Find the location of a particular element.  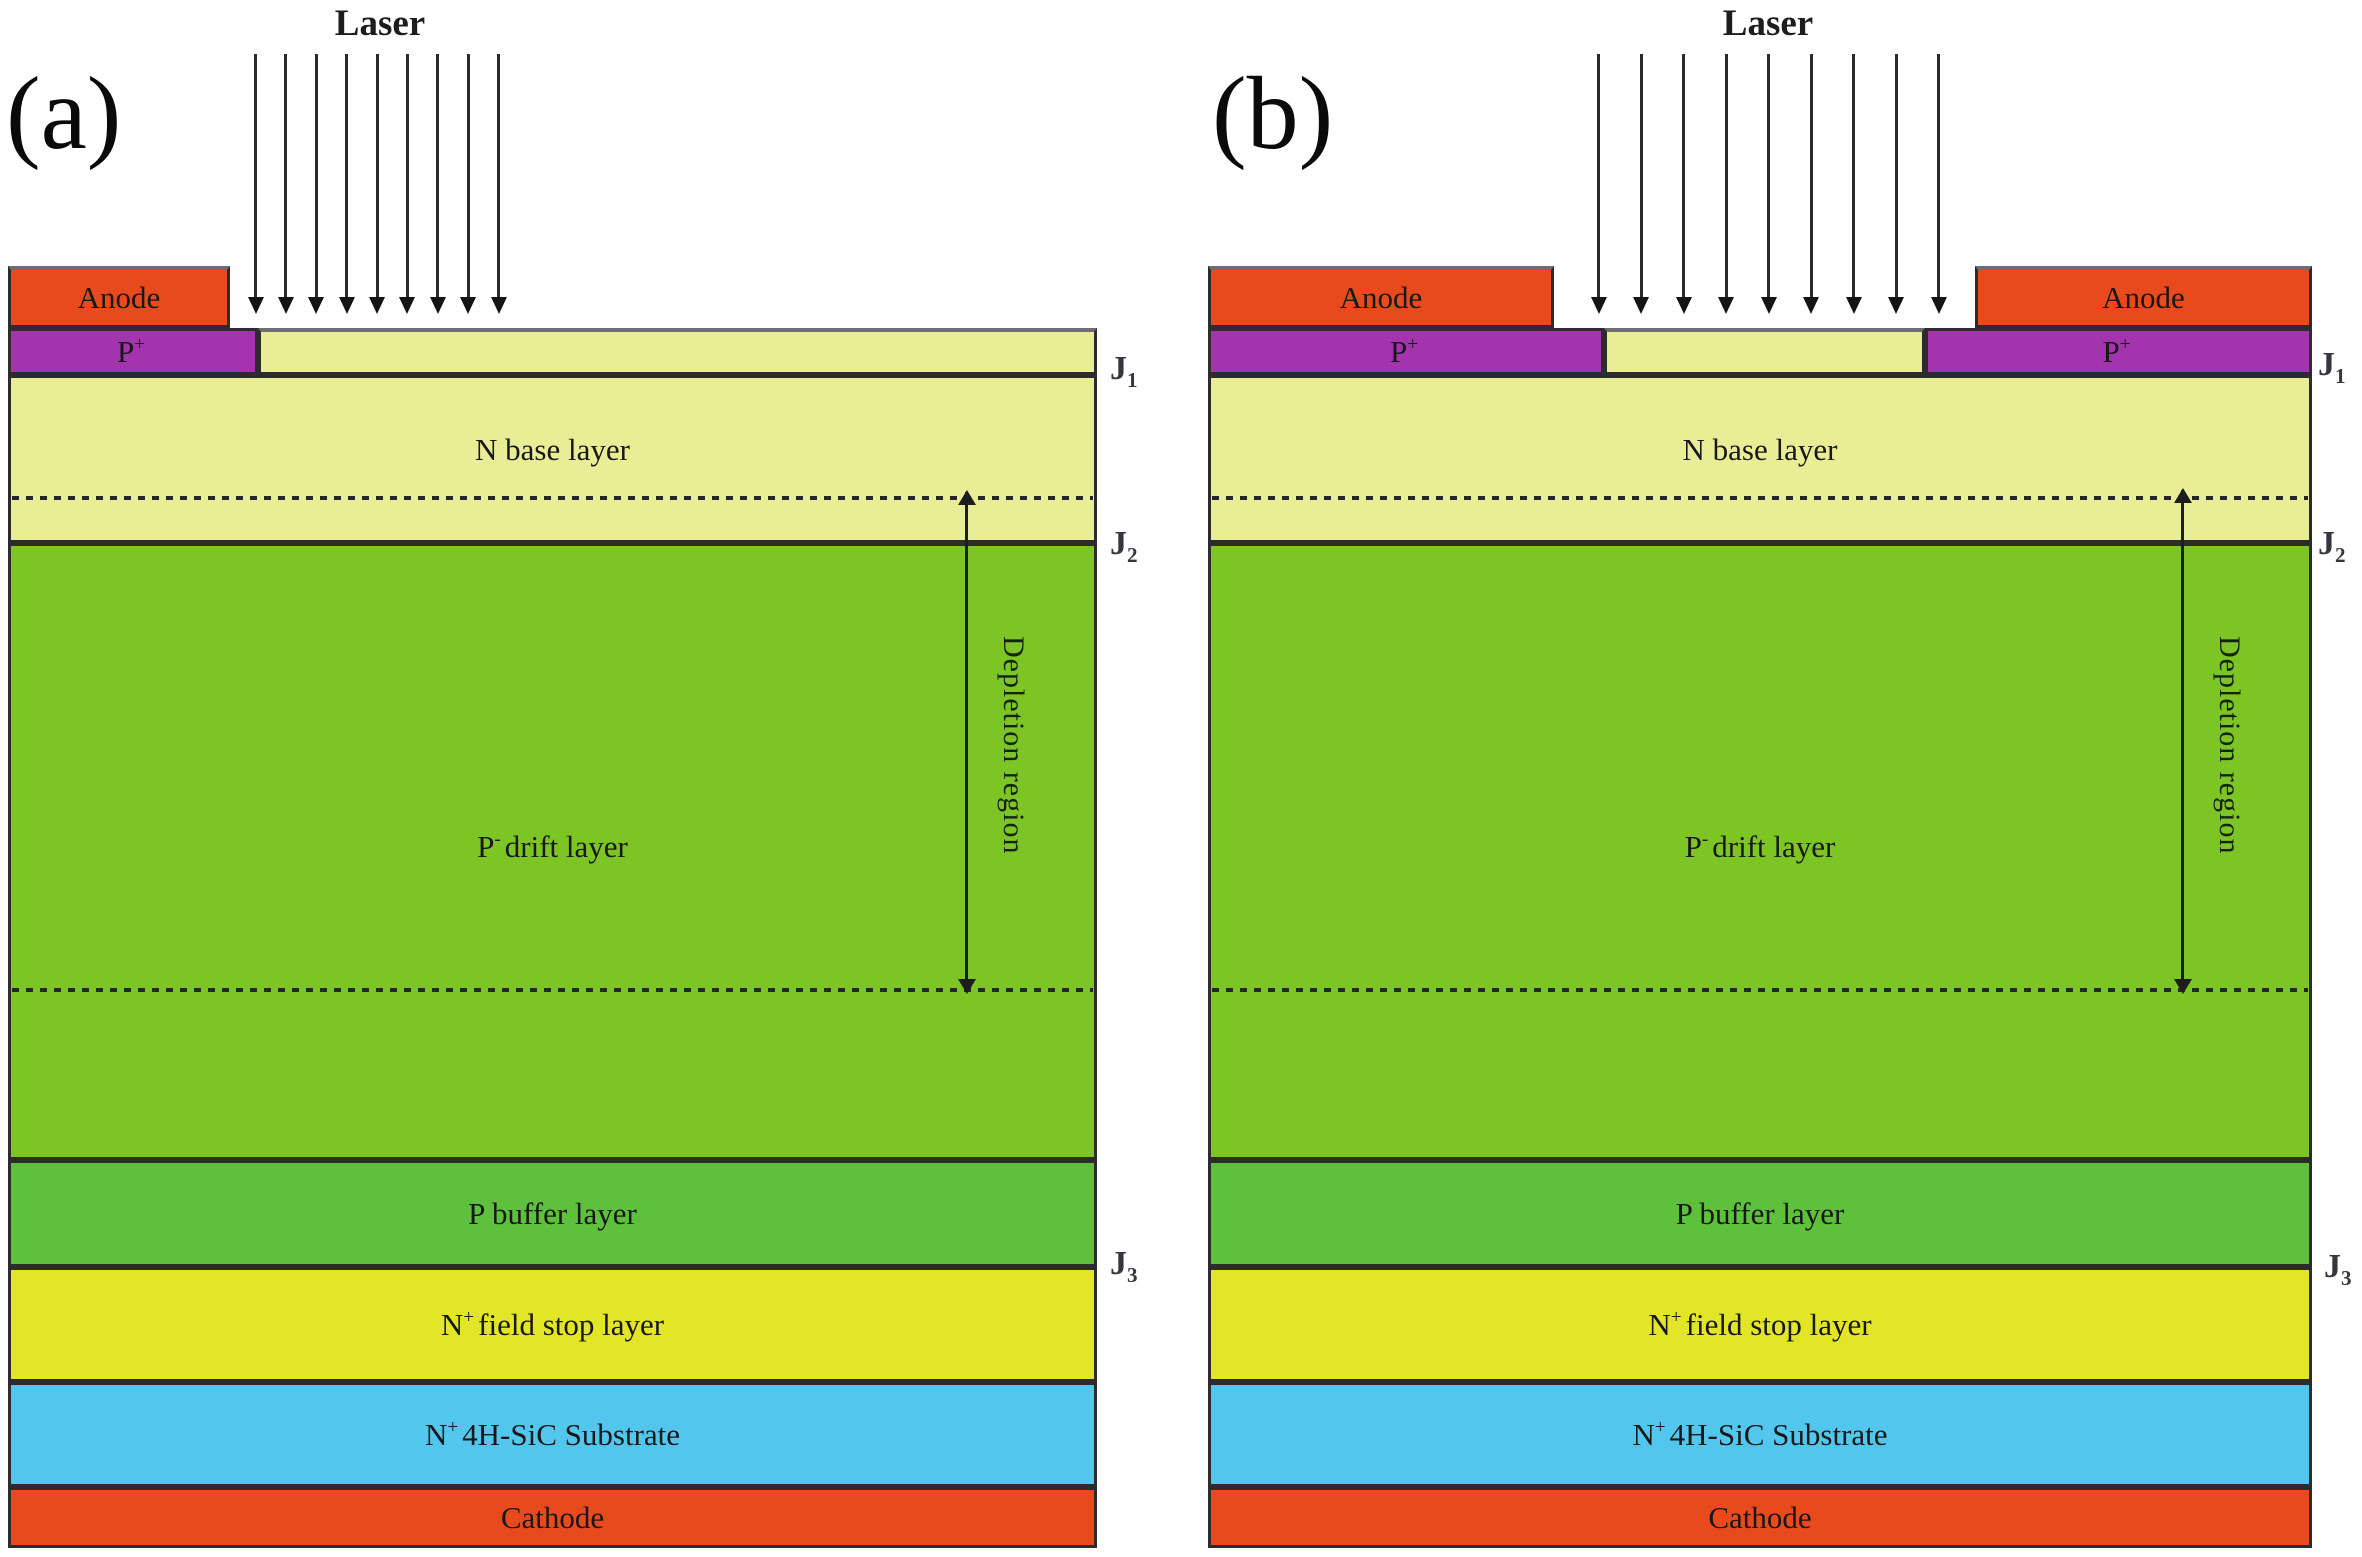

panel-b-label: (b) is located at coordinates (1273, 113).